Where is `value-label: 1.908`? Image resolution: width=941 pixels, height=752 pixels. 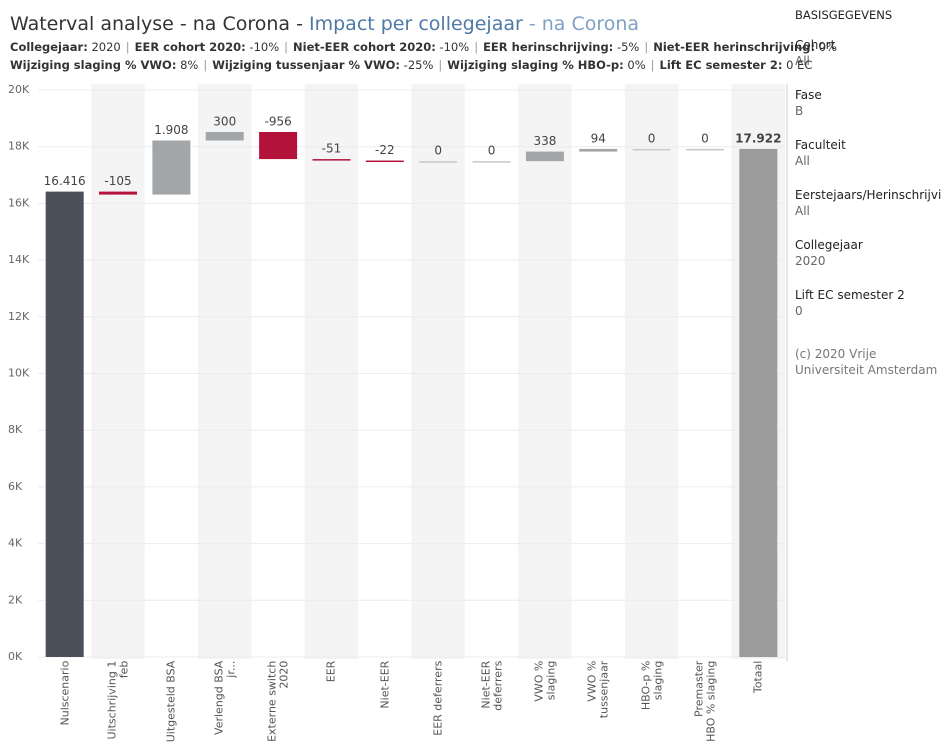
value-label: 1.908 is located at coordinates (171, 130).